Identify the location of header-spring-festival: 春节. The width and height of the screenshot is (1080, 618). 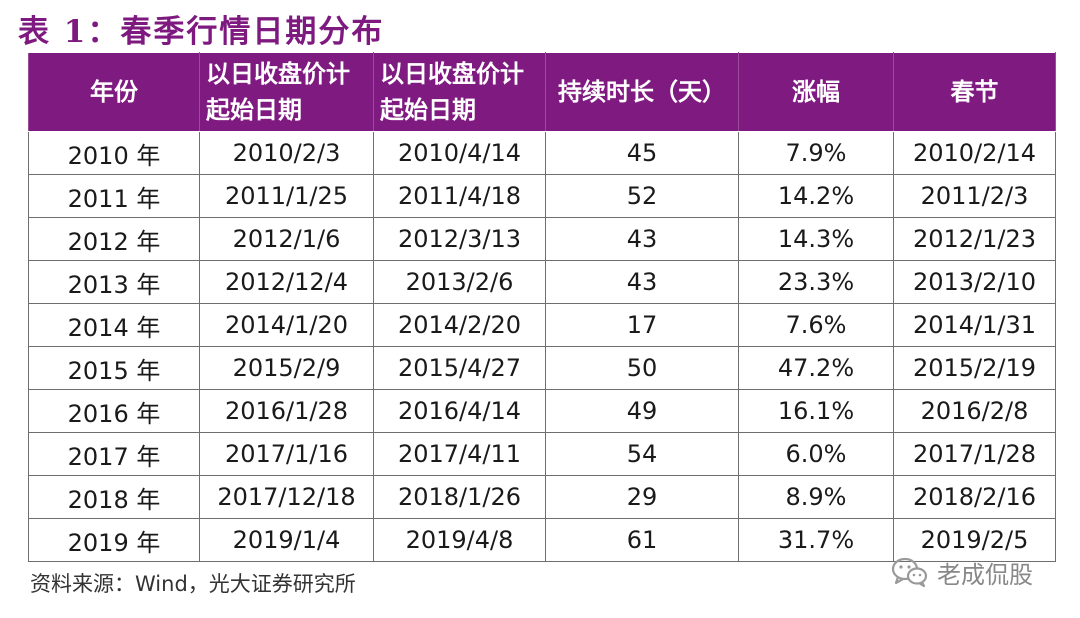
(974, 92).